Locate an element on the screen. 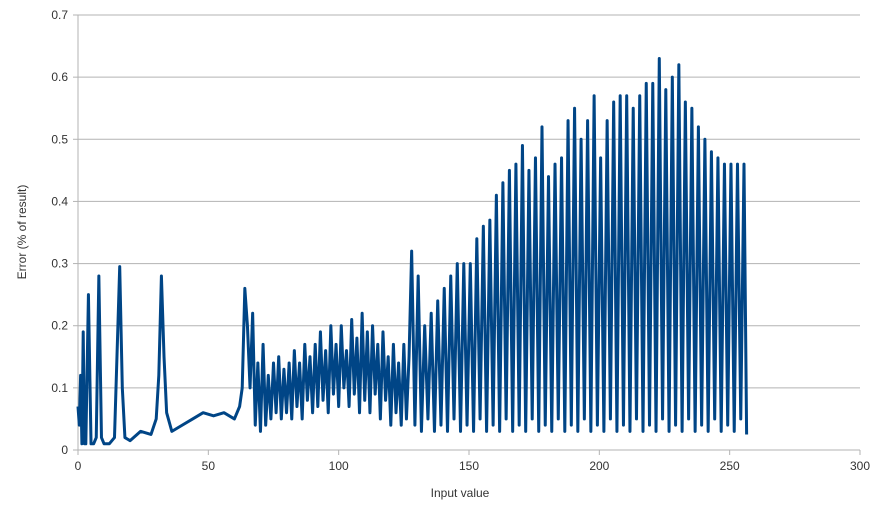 The height and width of the screenshot is (523, 882). x-tick-label: 0 is located at coordinates (78, 466).